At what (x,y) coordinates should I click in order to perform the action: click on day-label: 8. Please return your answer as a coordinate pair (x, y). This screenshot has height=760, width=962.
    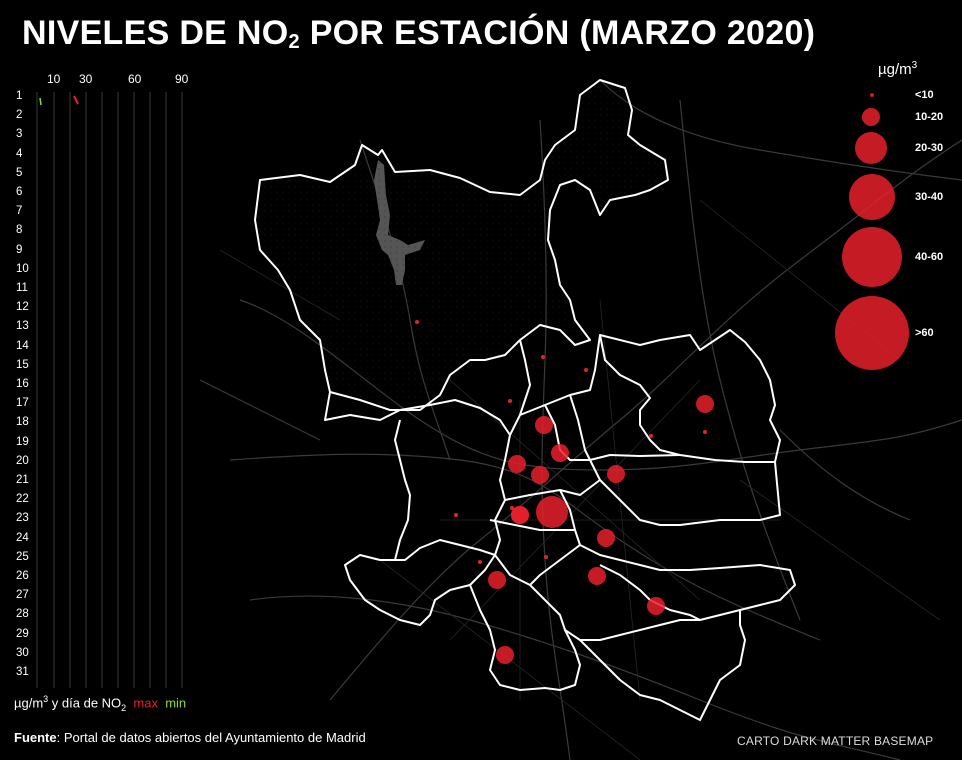
    Looking at the image, I should click on (19, 230).